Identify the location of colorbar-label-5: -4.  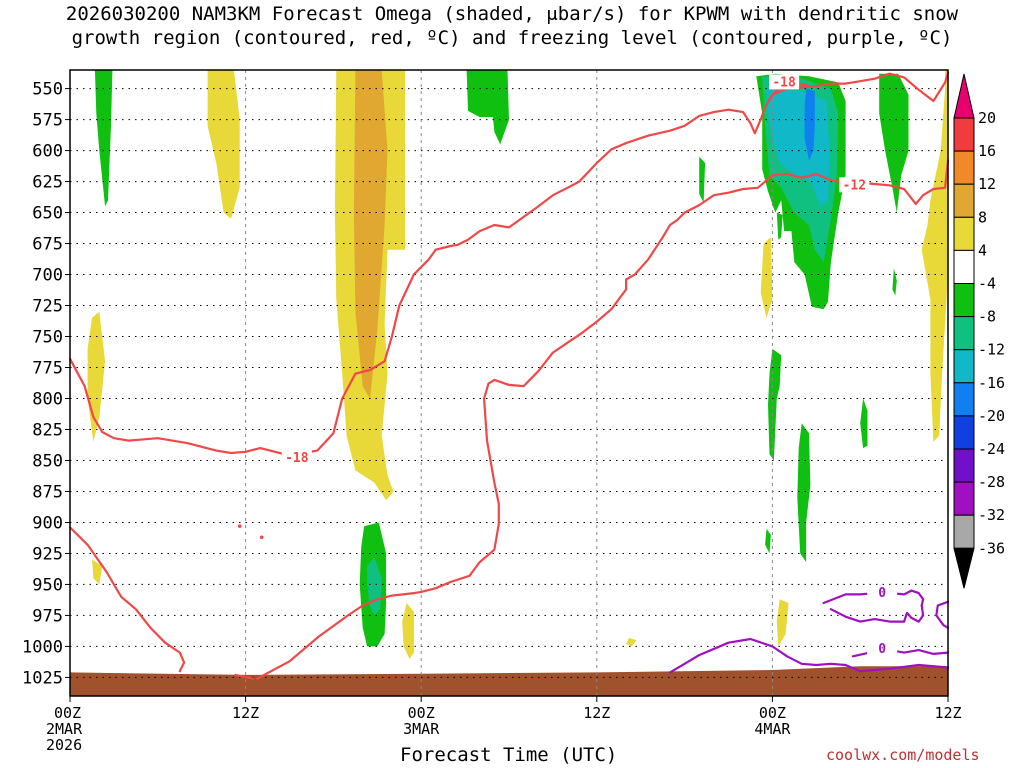
(987, 284).